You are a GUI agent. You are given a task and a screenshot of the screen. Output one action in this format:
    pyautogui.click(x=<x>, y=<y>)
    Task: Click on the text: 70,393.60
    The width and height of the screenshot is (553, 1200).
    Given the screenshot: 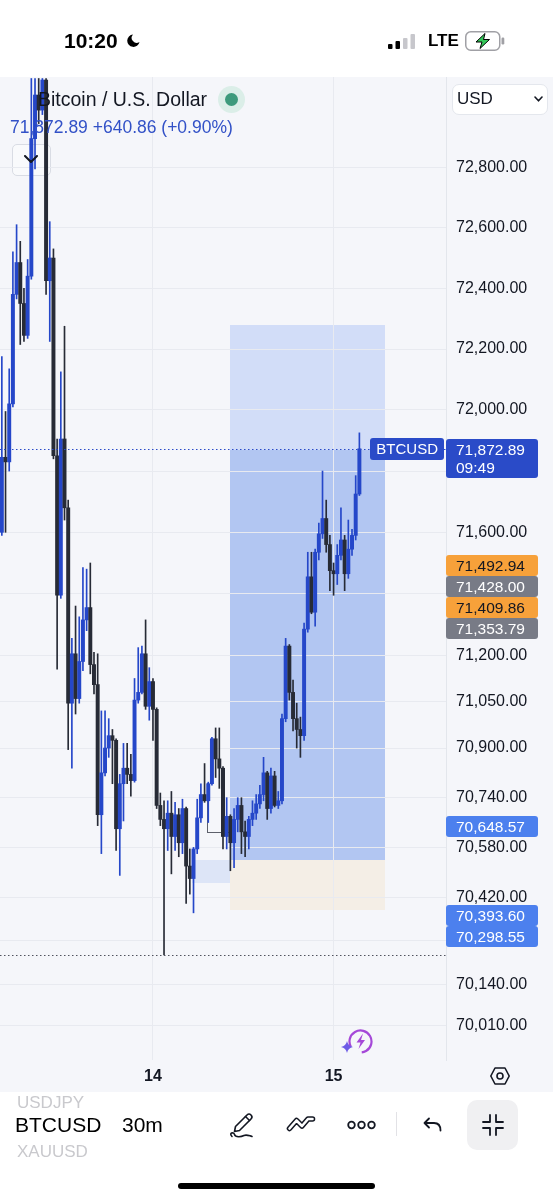 What is the action you would take?
    pyautogui.click(x=492, y=915)
    